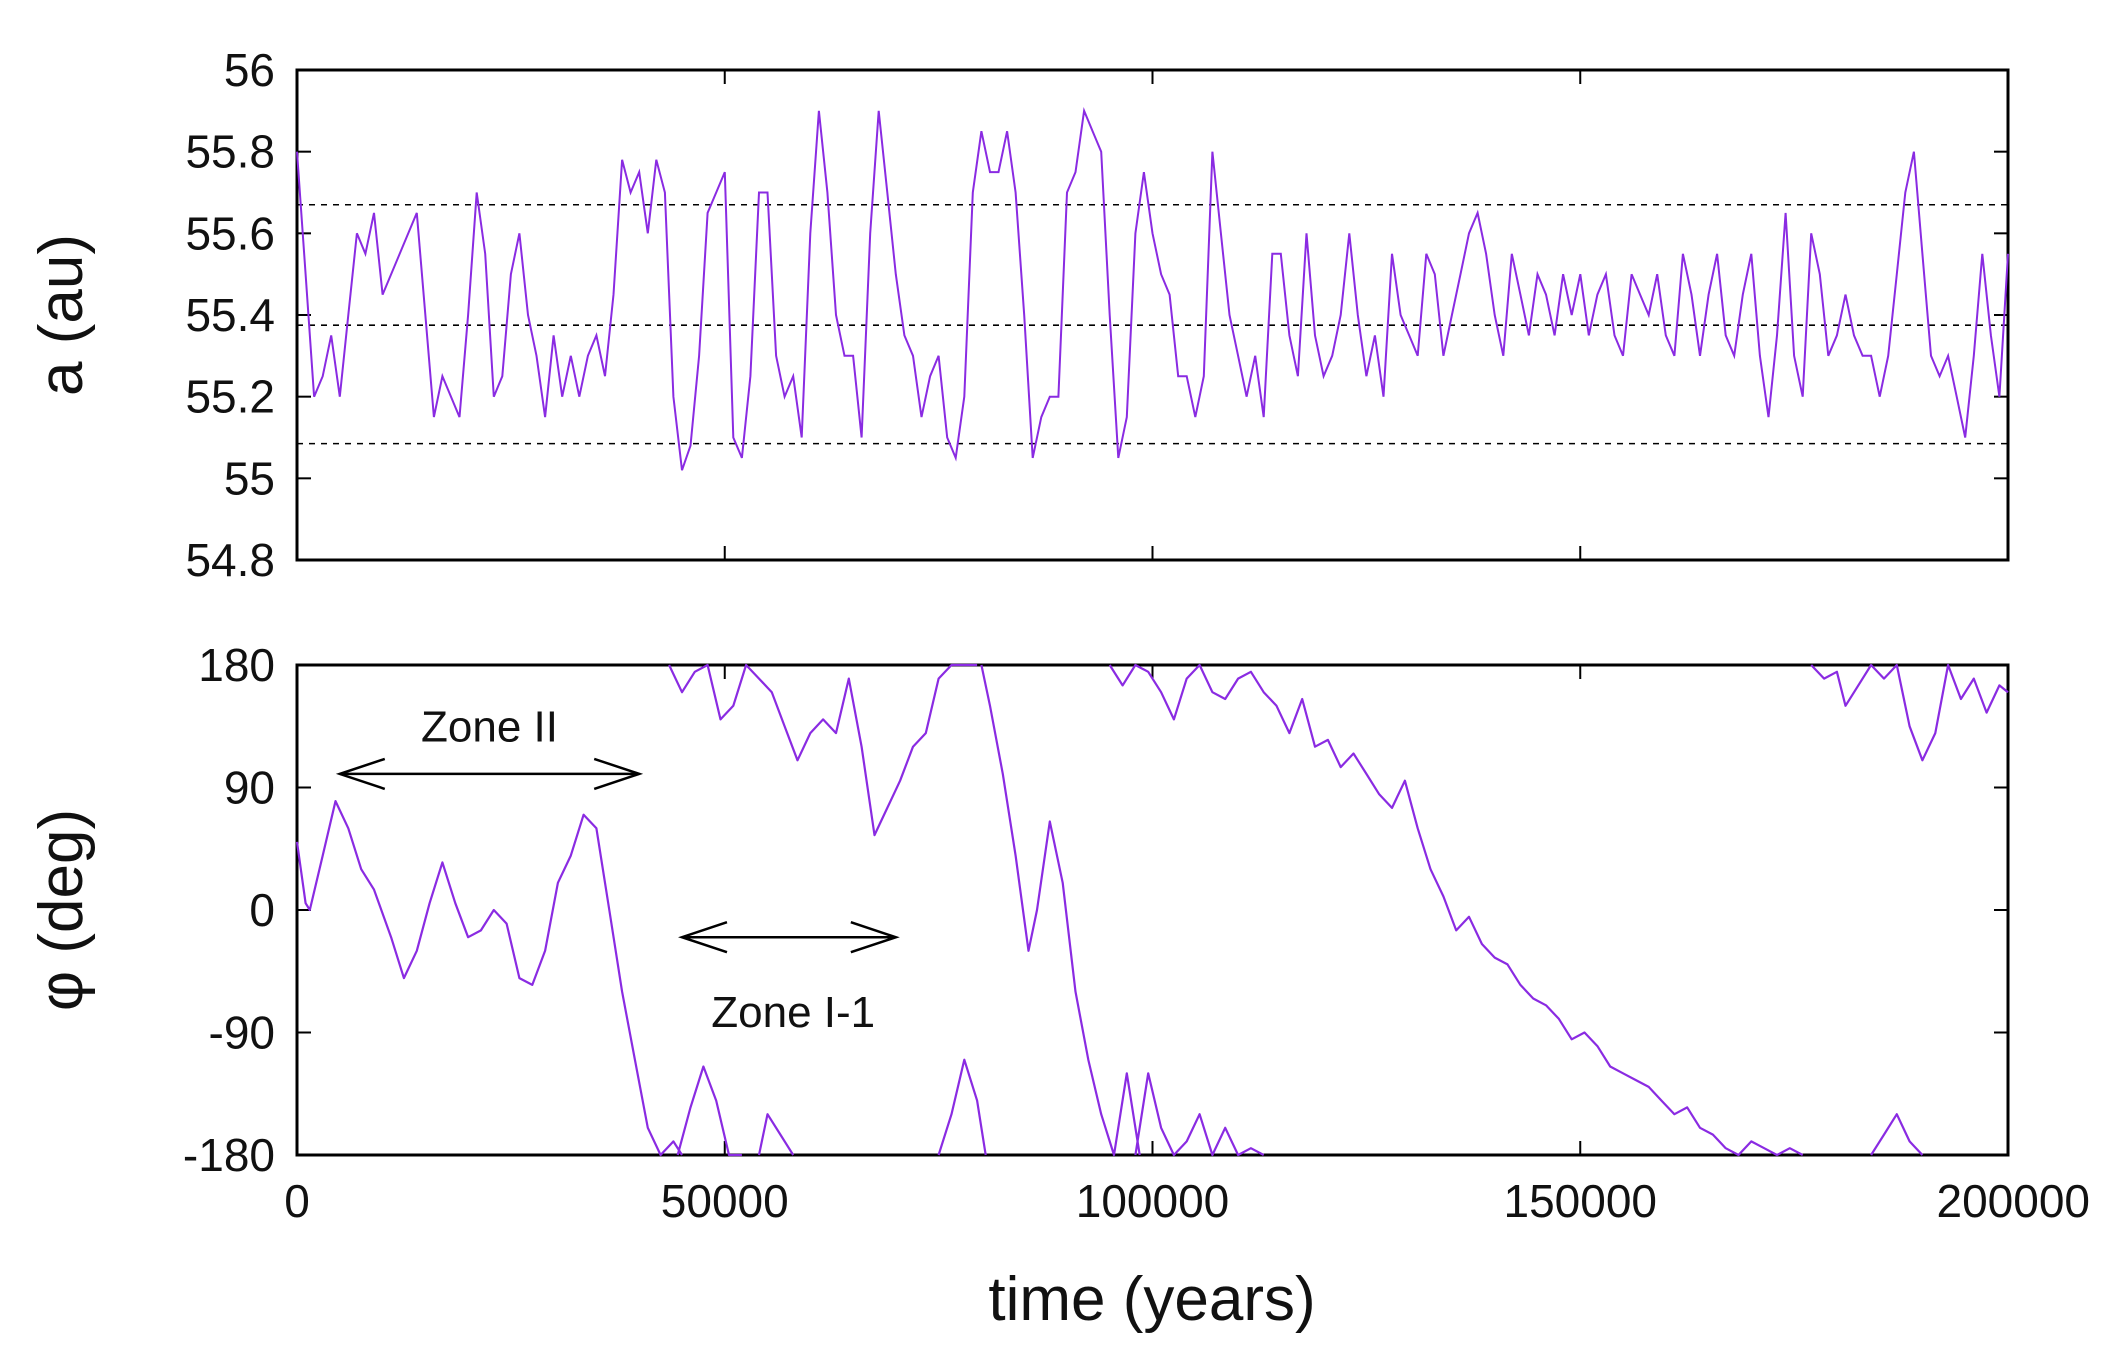  I want to click on top-y-tick-label: 55.8, so click(230, 152).